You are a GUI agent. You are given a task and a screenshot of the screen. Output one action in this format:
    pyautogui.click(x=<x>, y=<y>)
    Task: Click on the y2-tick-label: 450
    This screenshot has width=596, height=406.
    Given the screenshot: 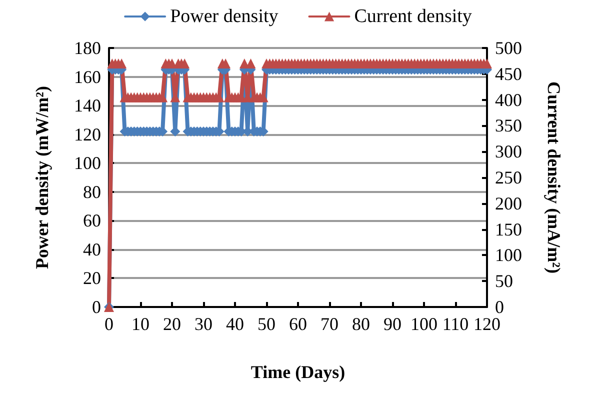 What is the action you would take?
    pyautogui.click(x=508, y=74)
    